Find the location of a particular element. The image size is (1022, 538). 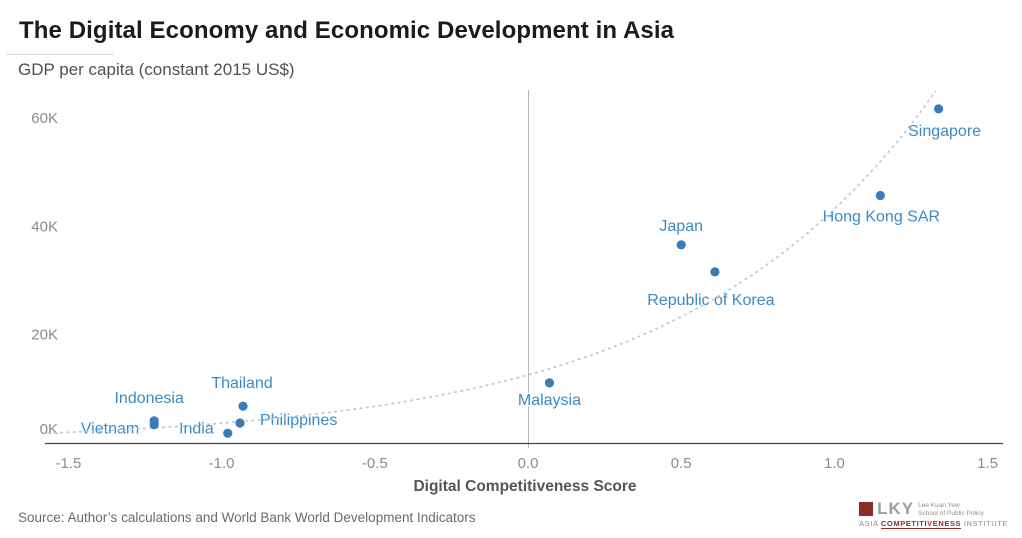

x-tick-label--1.0: -1.0 is located at coordinates (222, 463).